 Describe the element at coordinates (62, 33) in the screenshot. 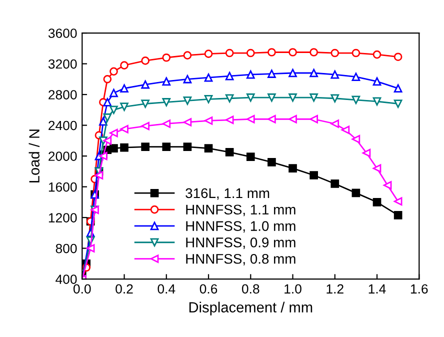

I see `y-tick-label: 3600` at that location.